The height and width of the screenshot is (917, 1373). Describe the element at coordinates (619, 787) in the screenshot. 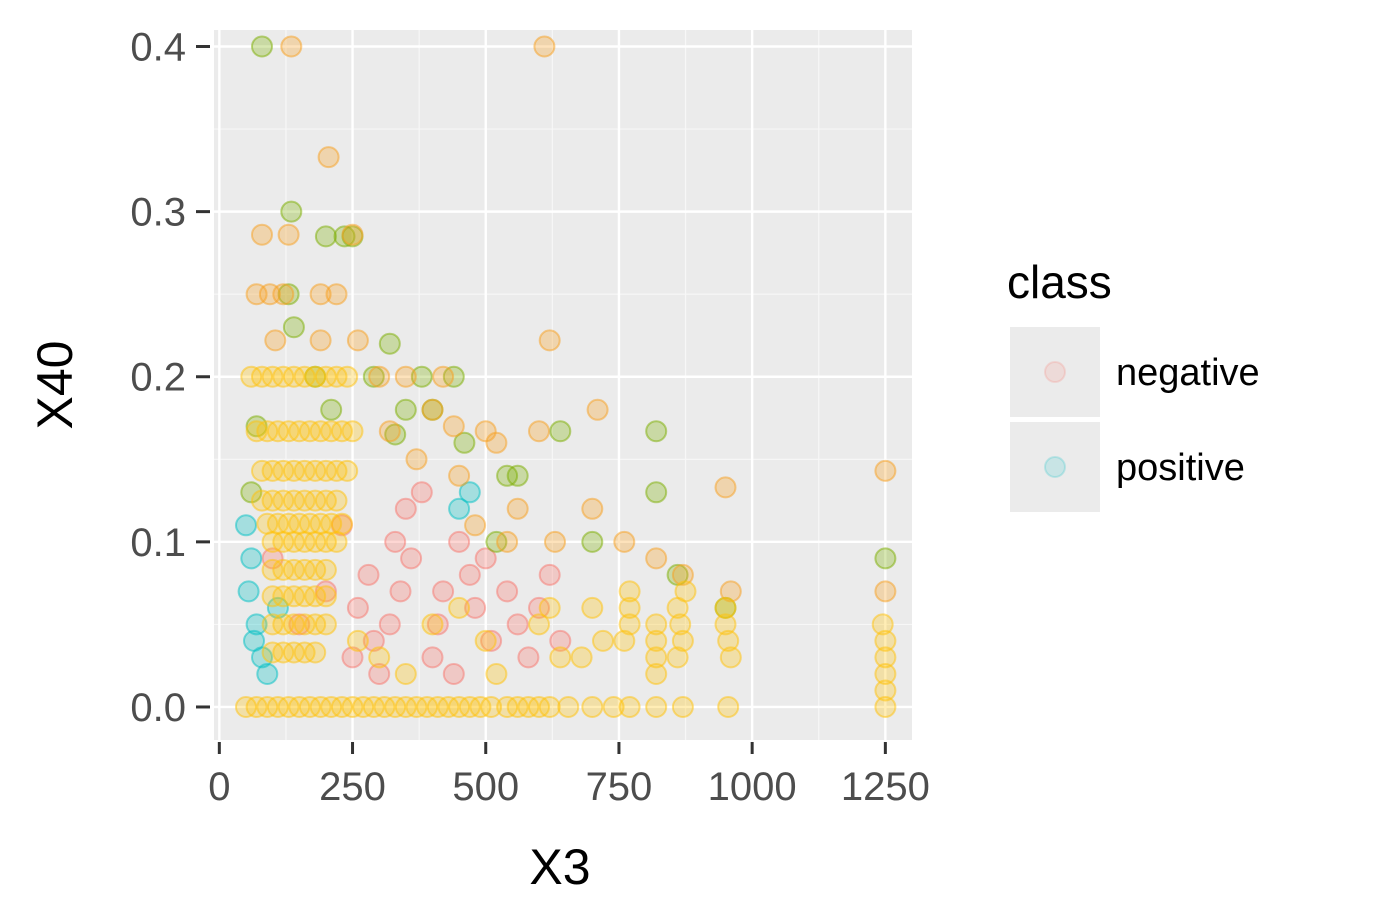

I see `x-tick-label: 750` at that location.